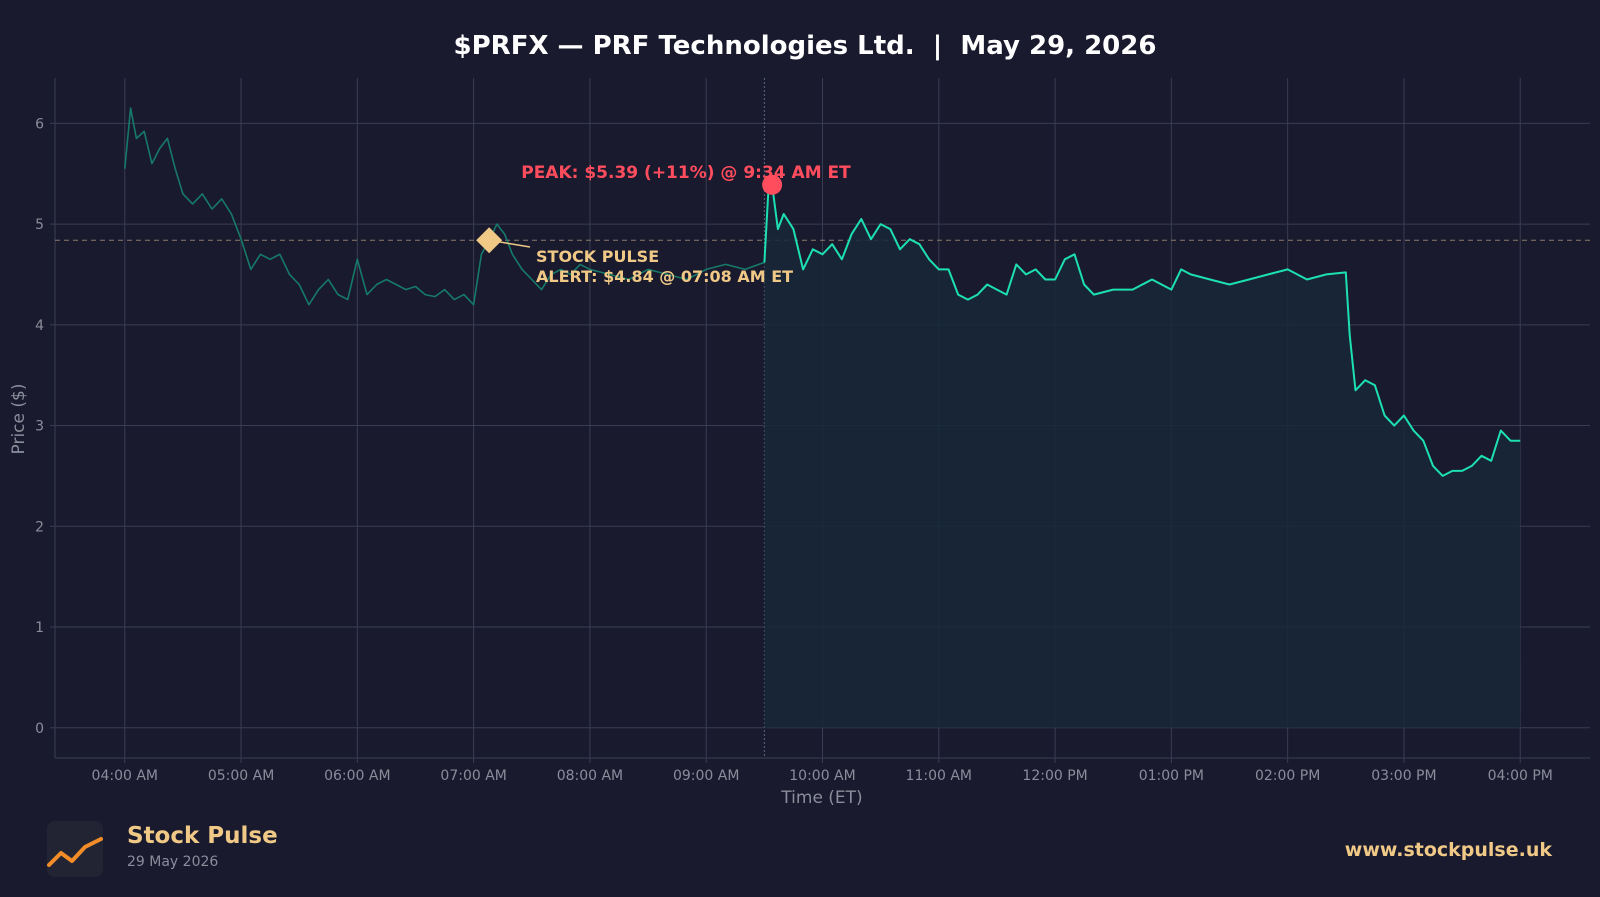  What do you see at coordinates (821, 798) in the screenshot?
I see `x-axis-label: Time (ET)` at bounding box center [821, 798].